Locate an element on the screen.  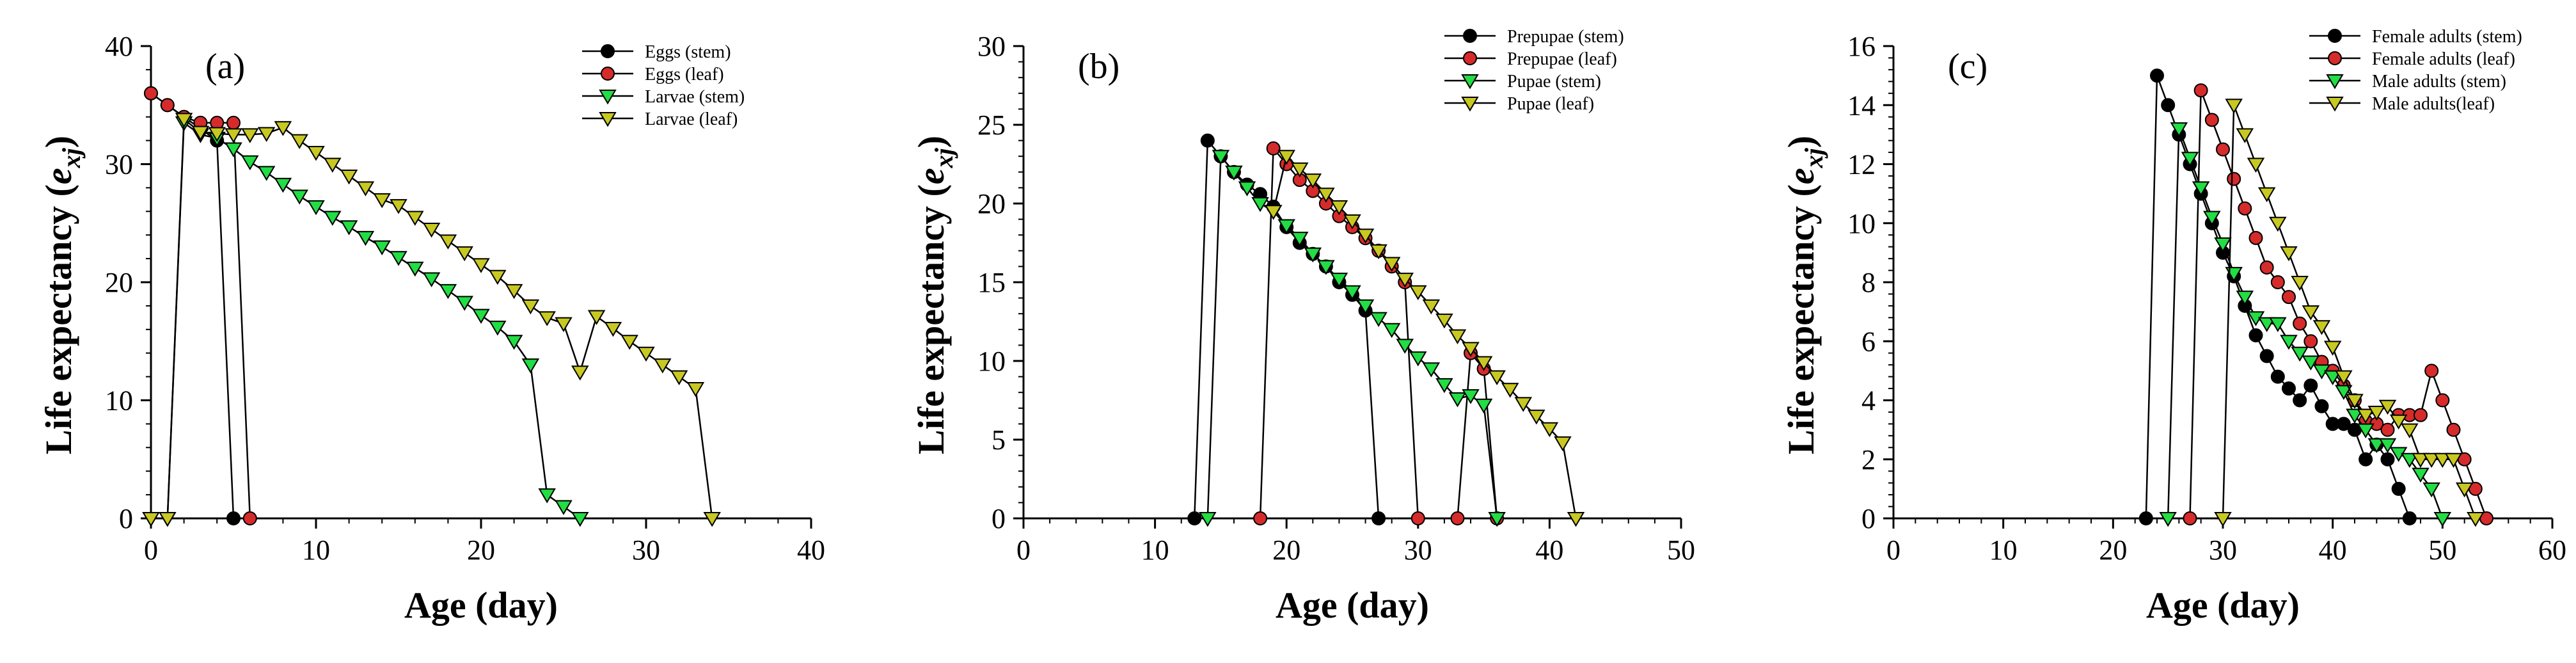
y-tick-label: 0 is located at coordinates (1868, 518).